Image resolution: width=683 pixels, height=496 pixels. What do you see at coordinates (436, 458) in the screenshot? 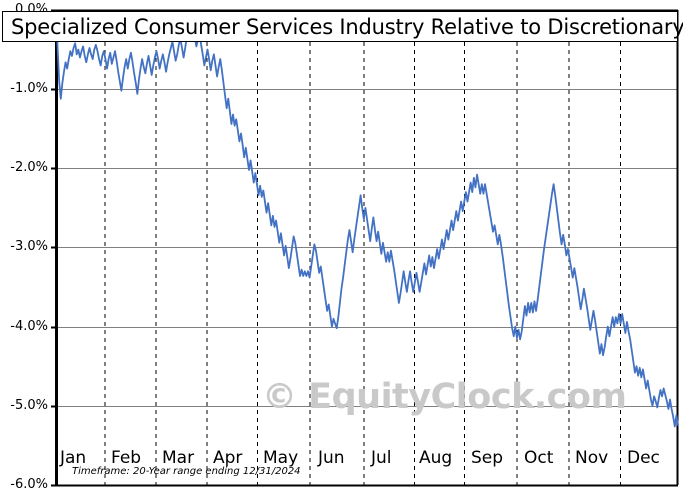
I see `x-axis-month-label-aug: Aug` at bounding box center [436, 458].